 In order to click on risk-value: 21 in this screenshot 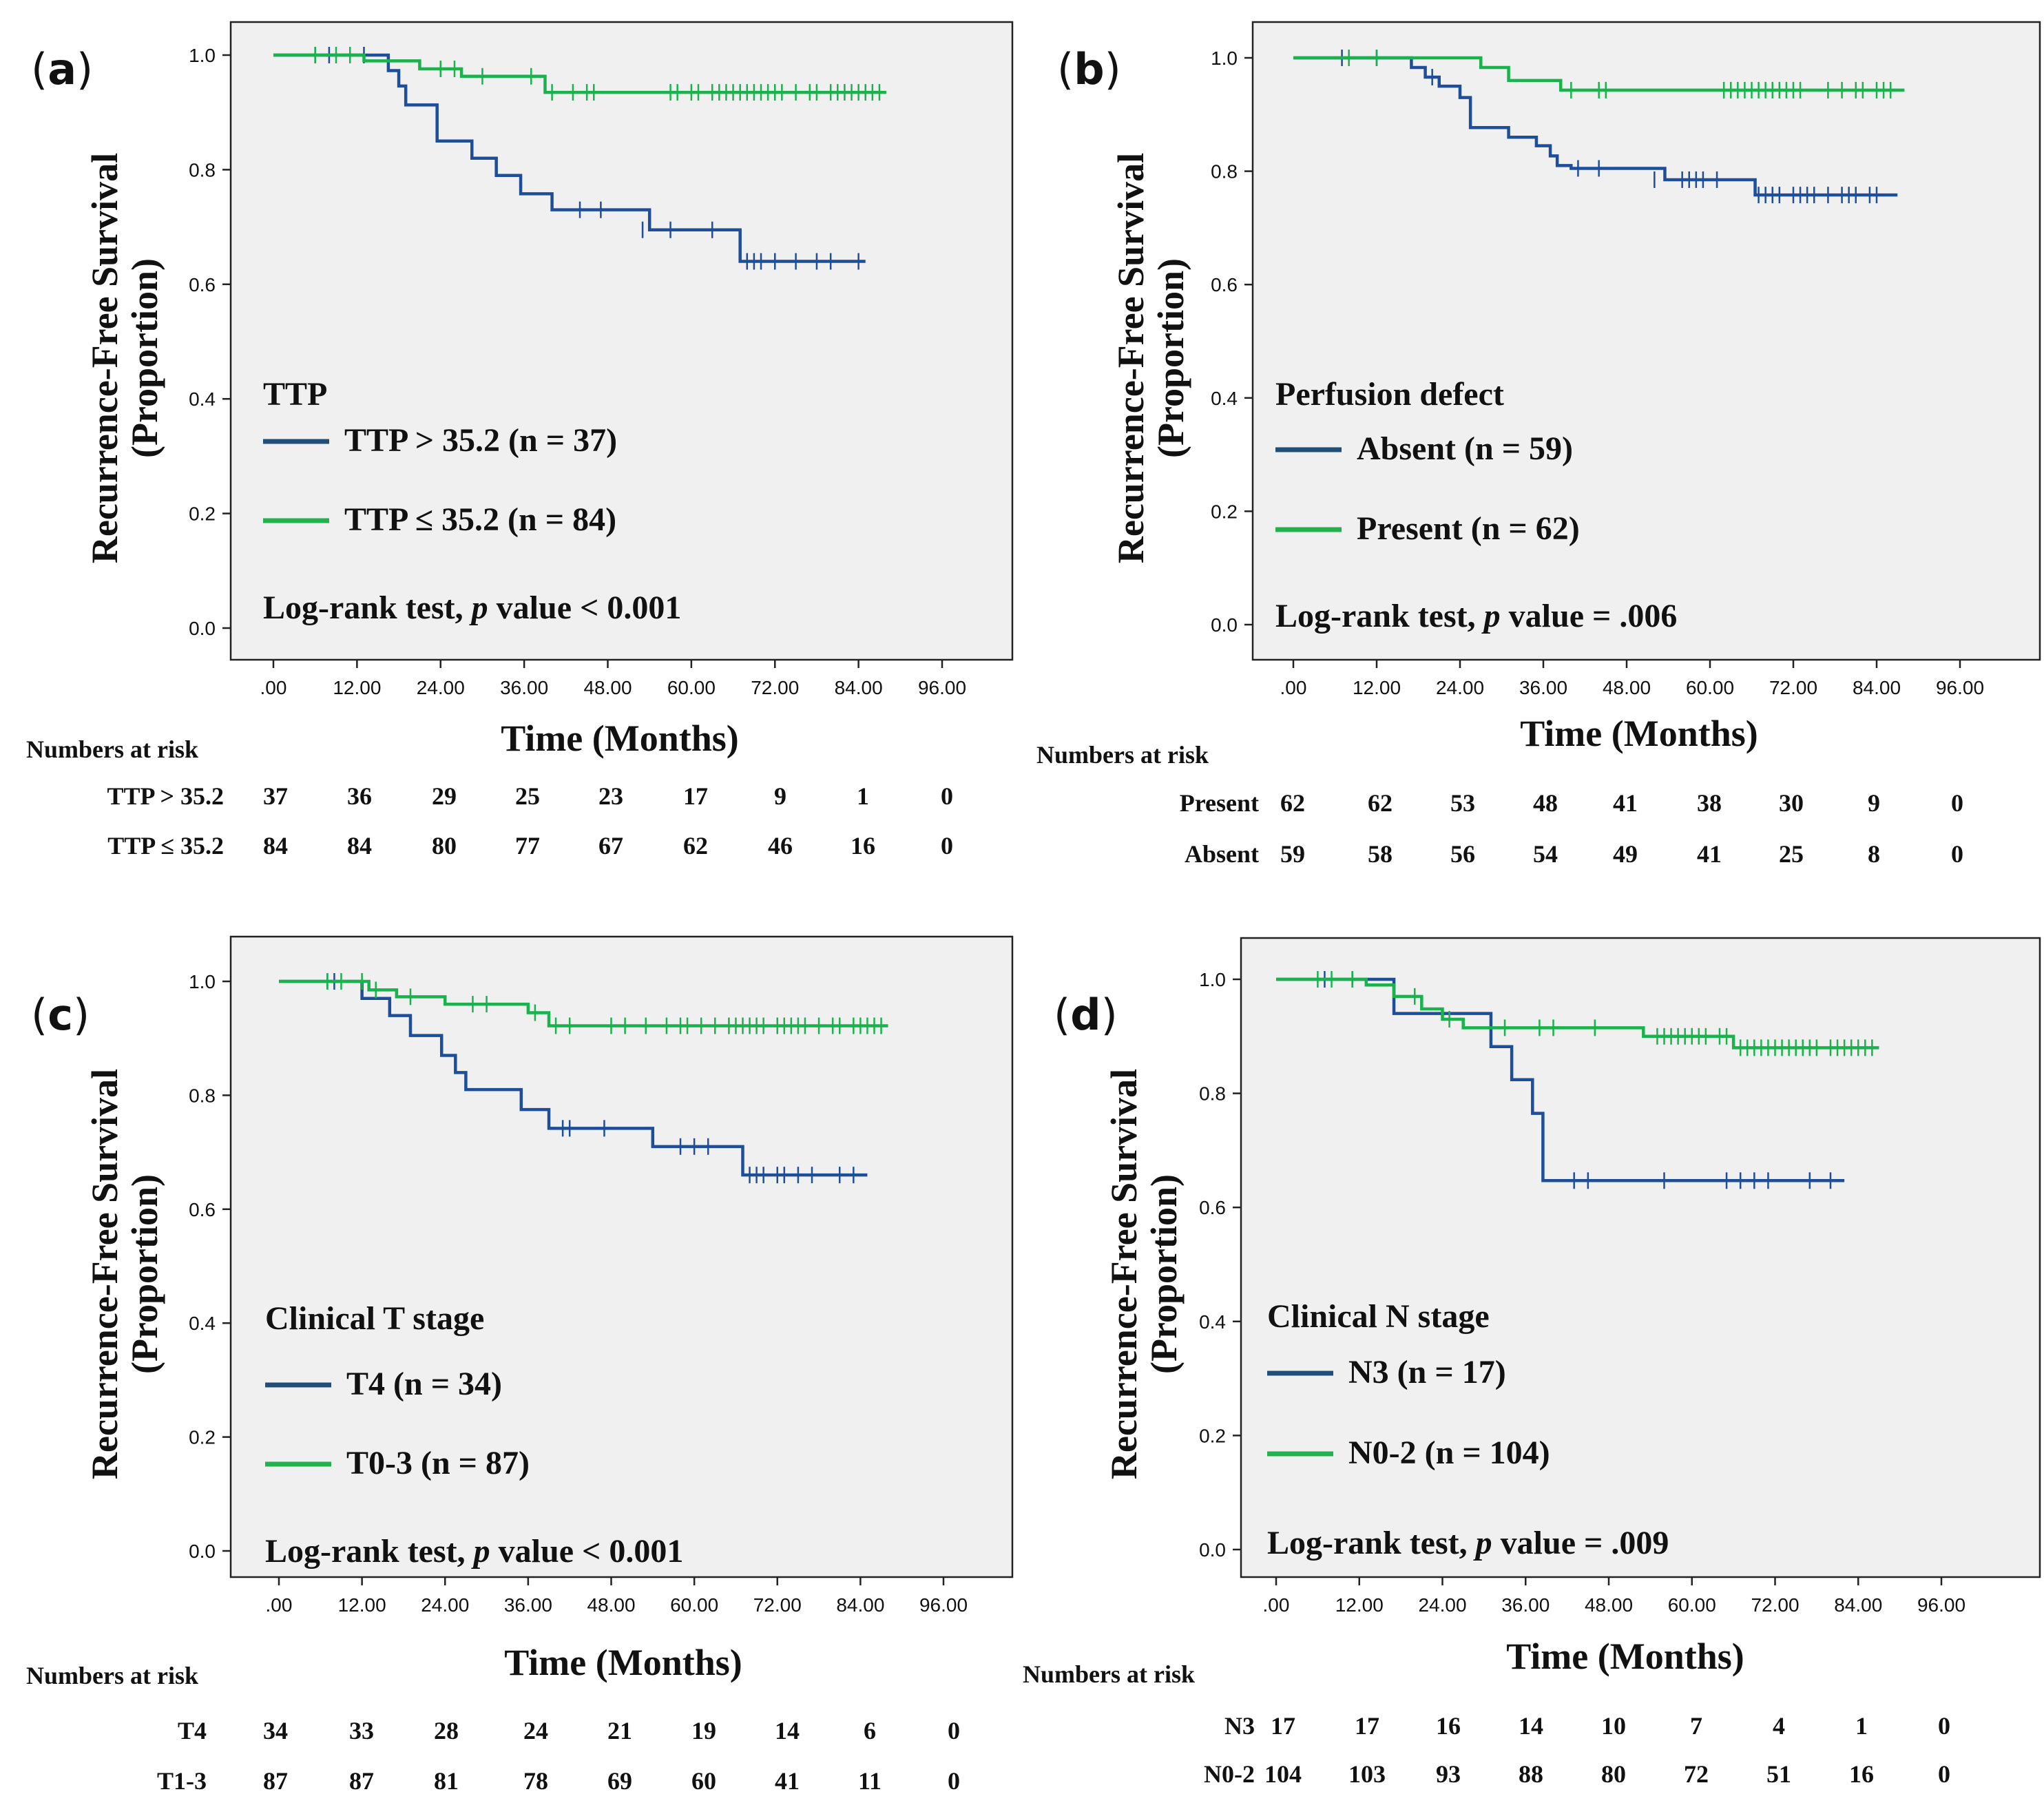, I will do `click(619, 1730)`.